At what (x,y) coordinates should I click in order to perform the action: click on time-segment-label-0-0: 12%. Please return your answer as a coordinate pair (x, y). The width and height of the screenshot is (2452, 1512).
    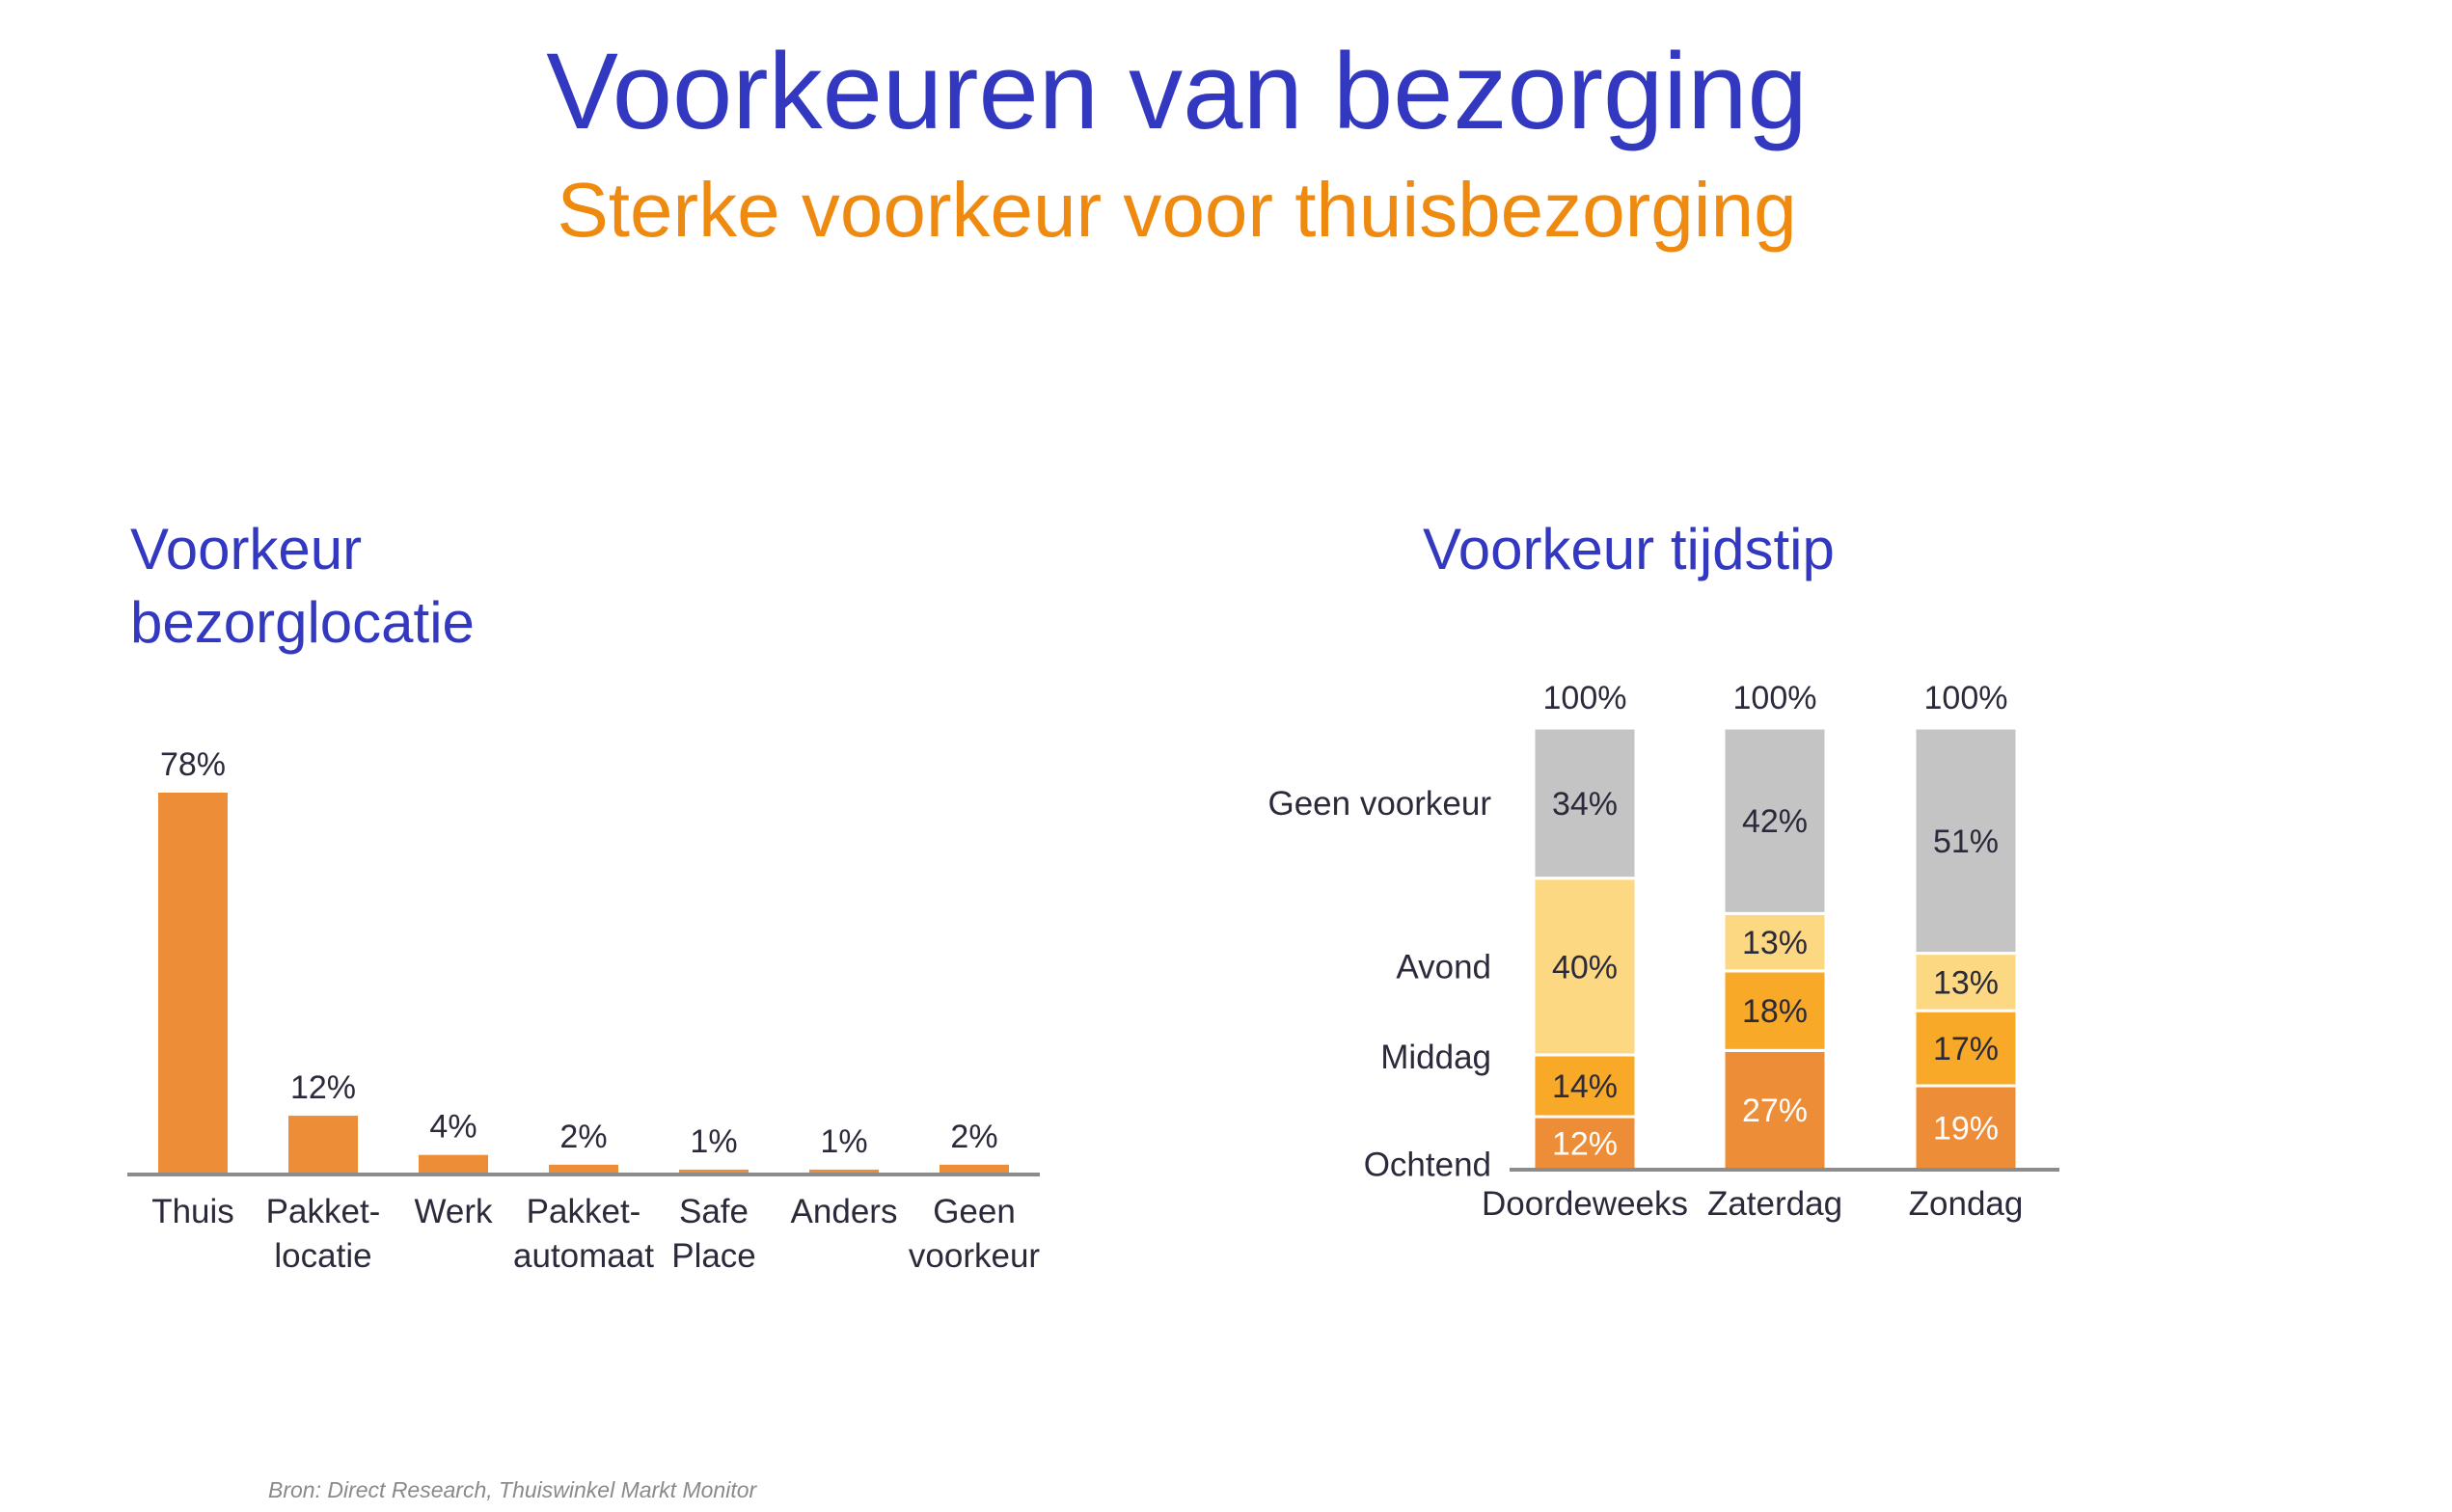
    Looking at the image, I should click on (1585, 1144).